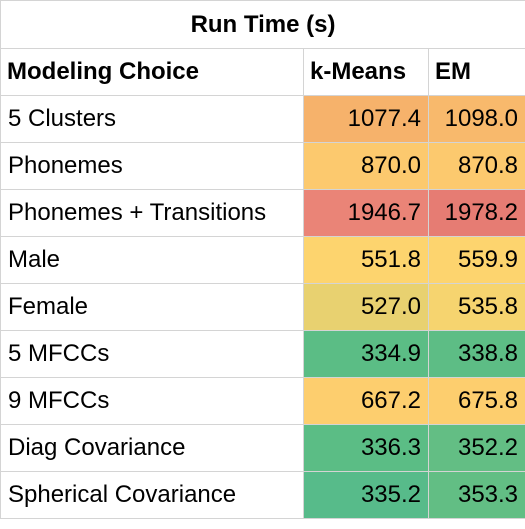 The height and width of the screenshot is (529, 525). Describe the element at coordinates (366, 448) in the screenshot. I see `kmeans-cell: 336.3` at that location.